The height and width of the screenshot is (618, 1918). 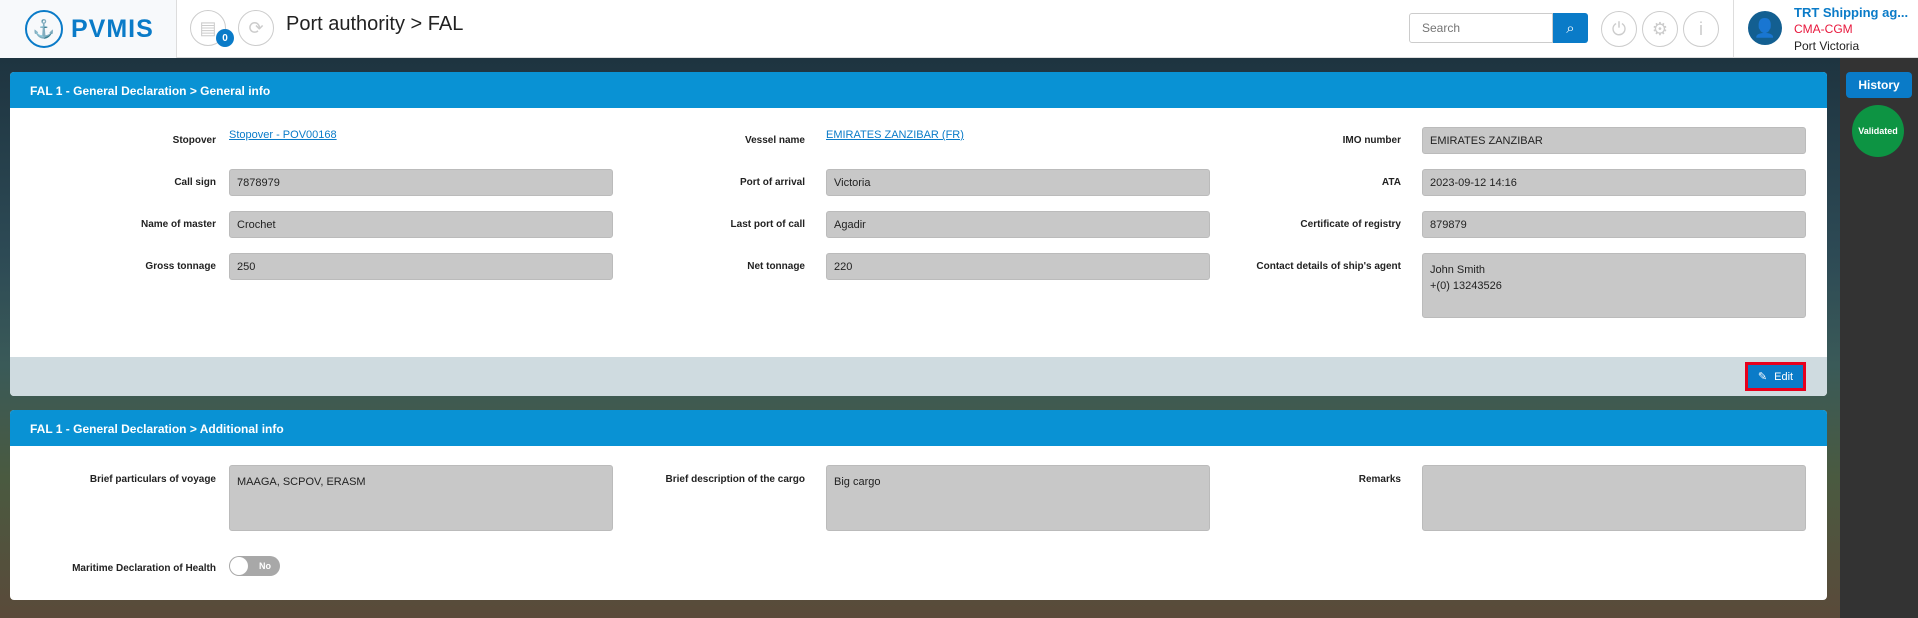 What do you see at coordinates (256, 28) in the screenshot?
I see `refresh-icon: ⟳` at bounding box center [256, 28].